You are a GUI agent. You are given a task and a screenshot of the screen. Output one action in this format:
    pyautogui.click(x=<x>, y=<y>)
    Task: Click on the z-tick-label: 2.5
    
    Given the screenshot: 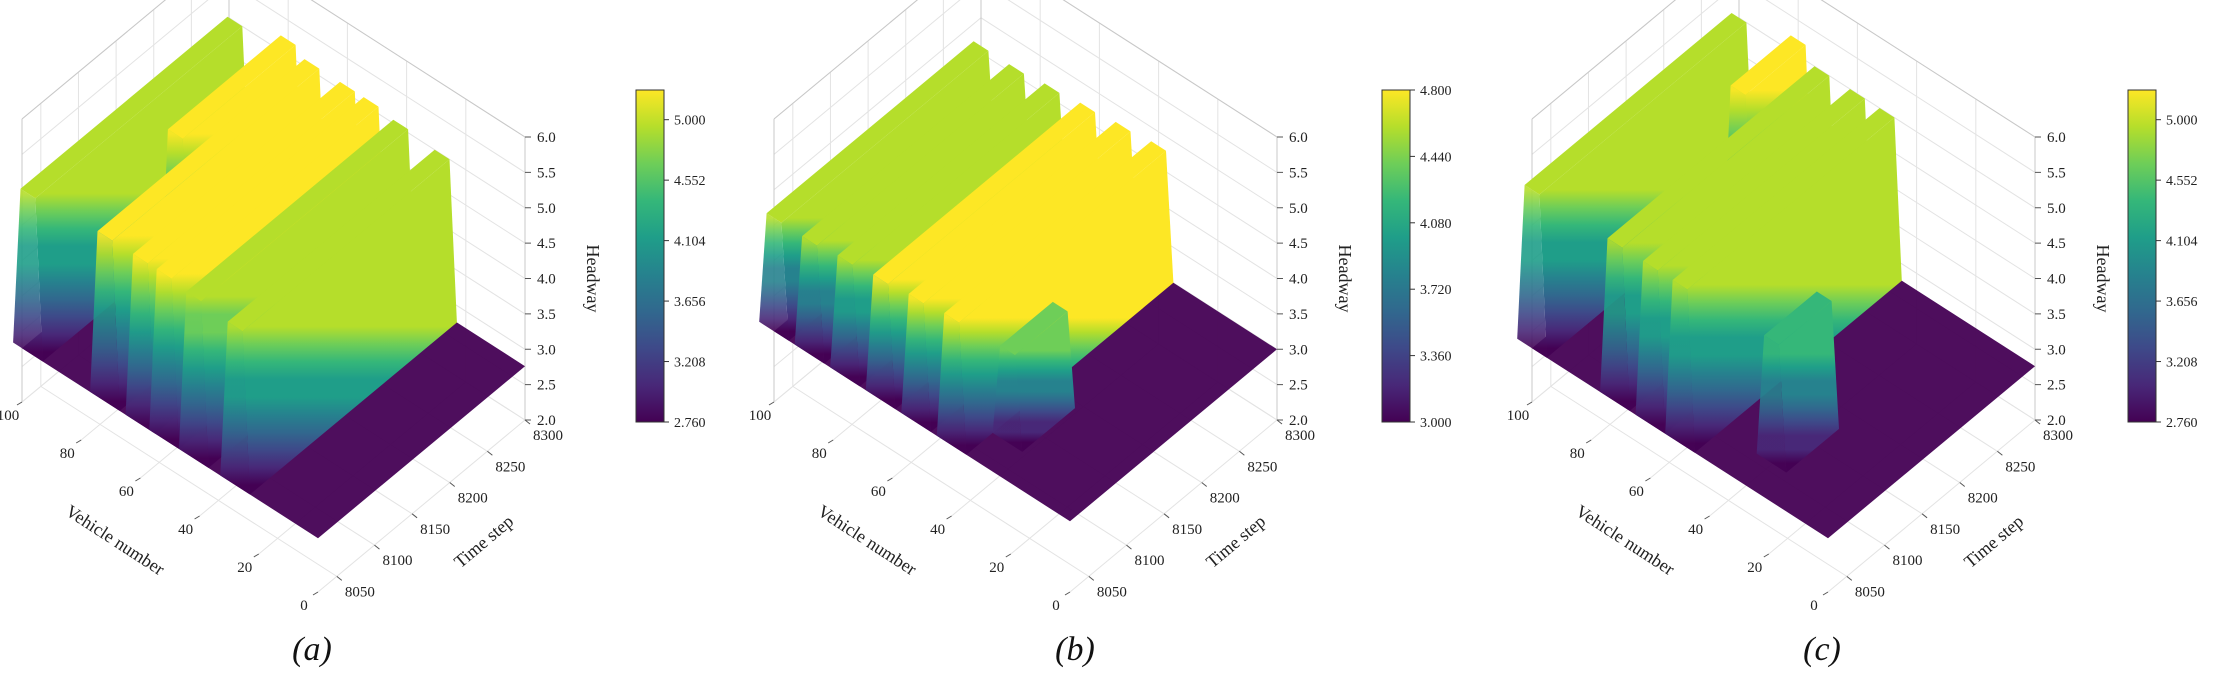 What is the action you would take?
    pyautogui.click(x=1298, y=386)
    